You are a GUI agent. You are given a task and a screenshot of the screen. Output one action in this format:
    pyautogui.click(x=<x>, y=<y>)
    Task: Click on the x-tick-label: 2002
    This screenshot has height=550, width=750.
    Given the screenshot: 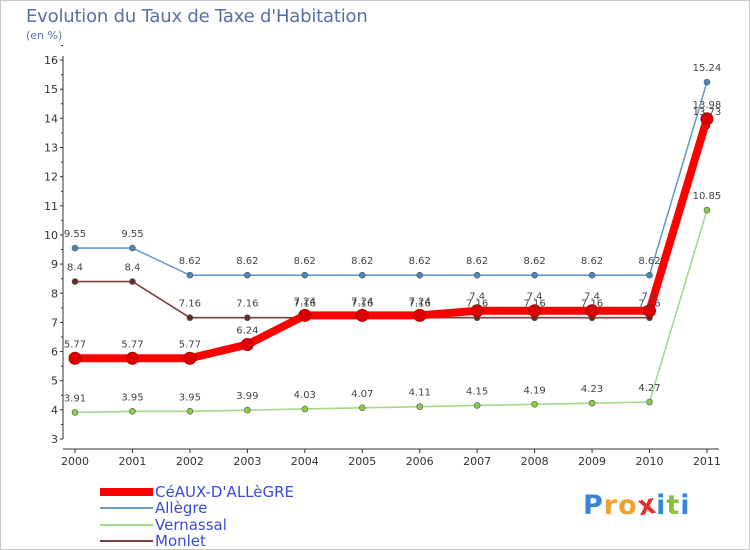 What is the action you would take?
    pyautogui.click(x=190, y=461)
    